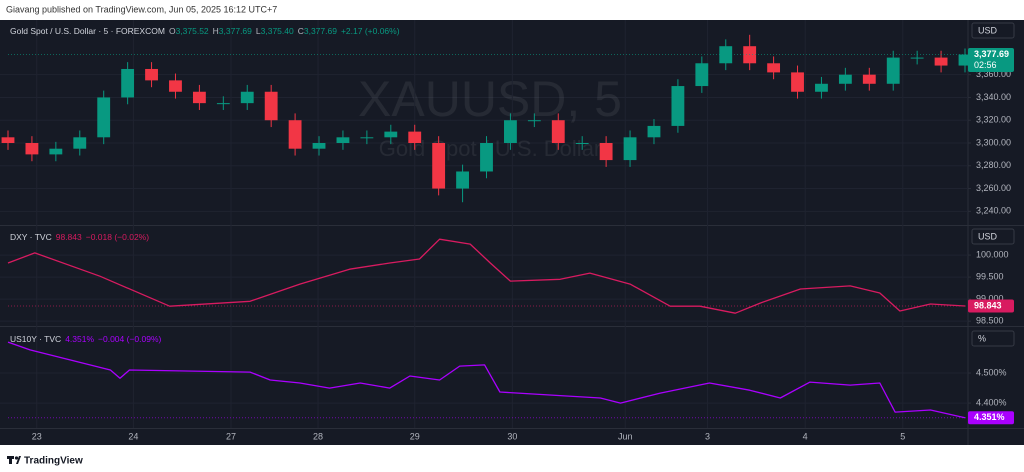 This screenshot has height=472, width=1024. Describe the element at coordinates (902, 436) in the screenshot. I see `x-tick-label: 5` at that location.